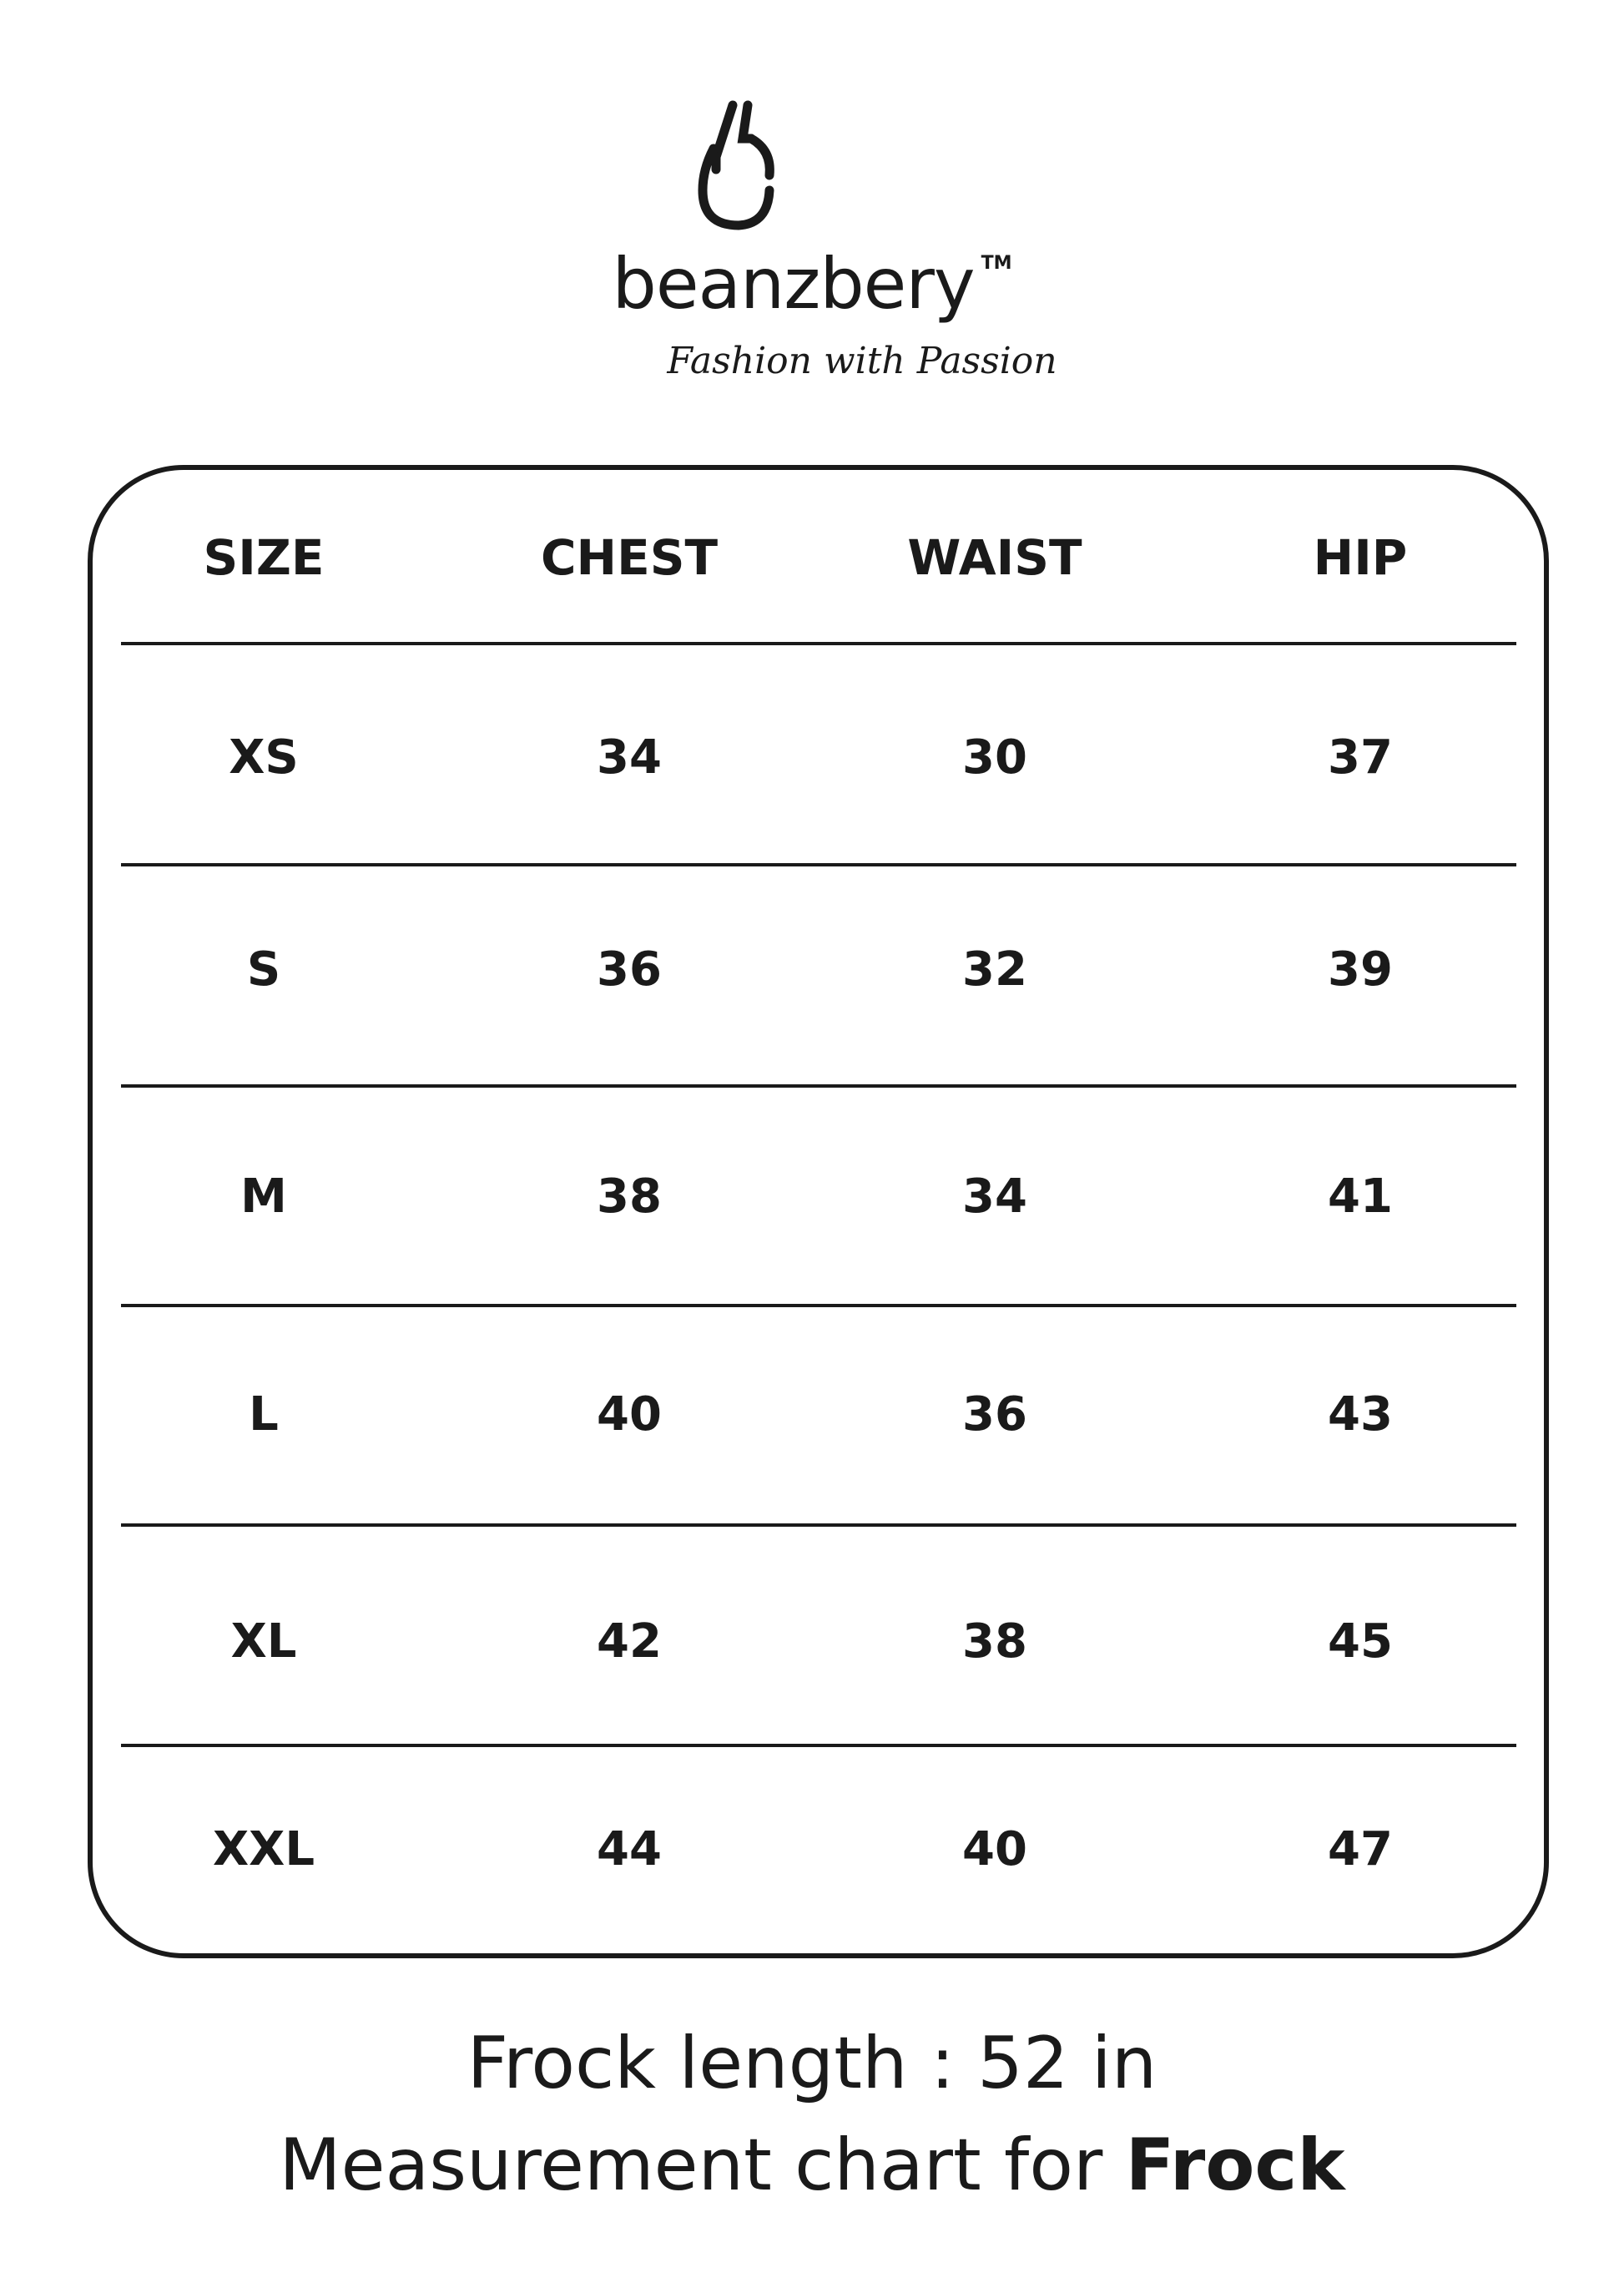  Describe the element at coordinates (264, 1197) in the screenshot. I see `cell-size: M` at that location.